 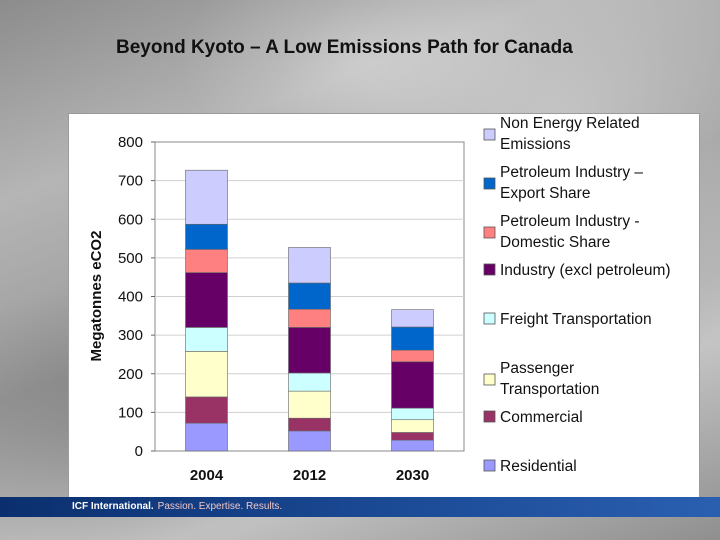 I want to click on legend-label: Domestic Share, so click(x=555, y=242).